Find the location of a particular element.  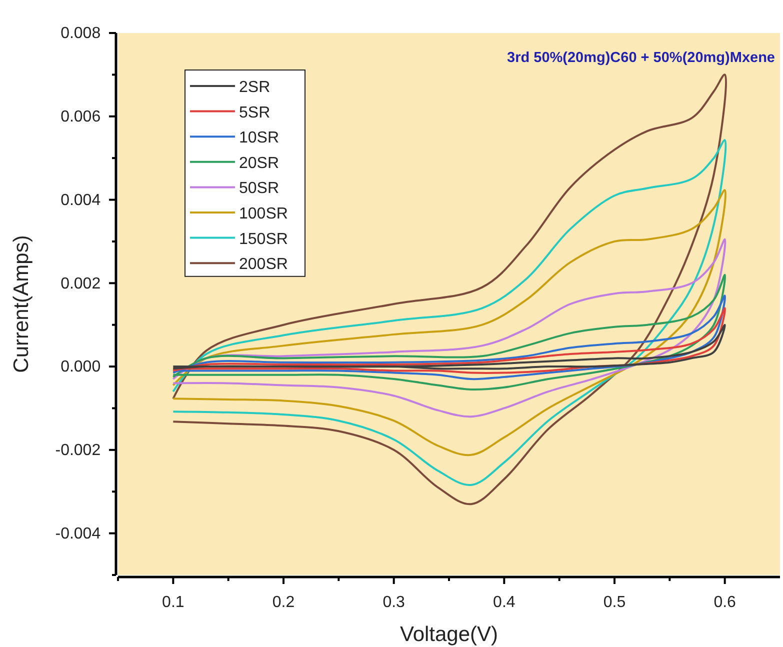

y-axis-title: Current(Amps) is located at coordinates (21, 304).